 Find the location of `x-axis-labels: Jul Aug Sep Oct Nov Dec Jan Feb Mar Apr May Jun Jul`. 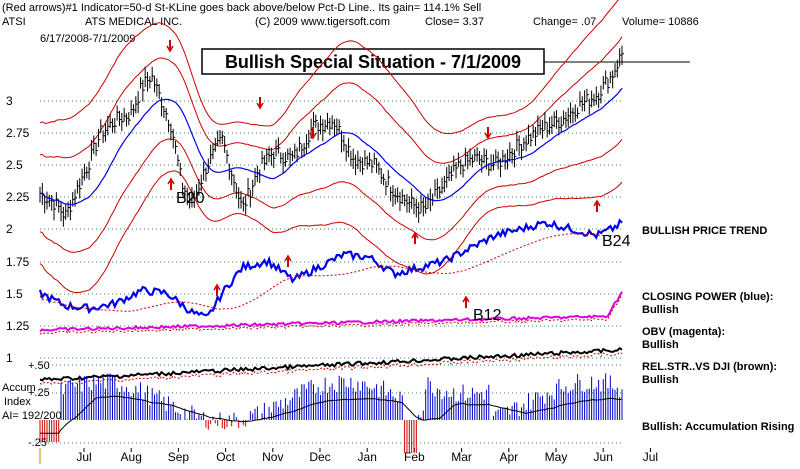

x-axis-labels: Jul Aug Sep Oct Nov Dec Jan Feb Mar Apr May Jun Jul is located at coordinates (348, 456).